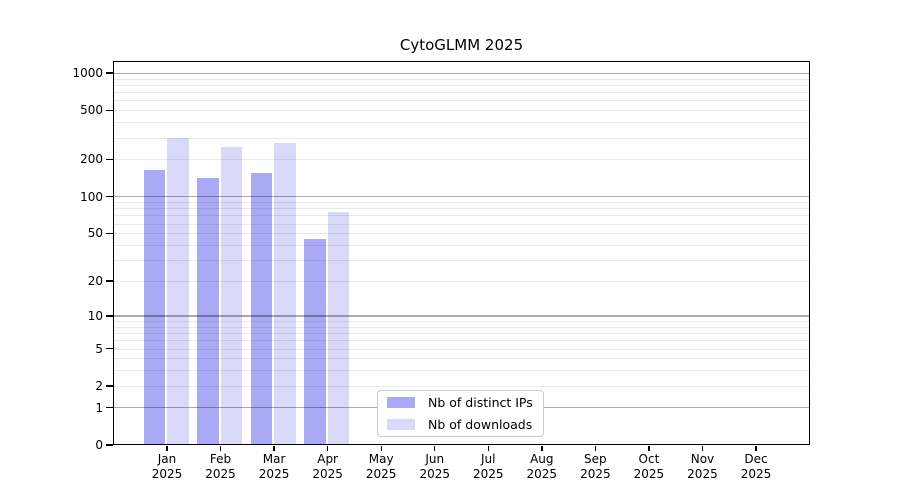 This screenshot has width=900, height=500. Describe the element at coordinates (488, 466) in the screenshot. I see `x-tick-label-jul: Jul 2025` at that location.